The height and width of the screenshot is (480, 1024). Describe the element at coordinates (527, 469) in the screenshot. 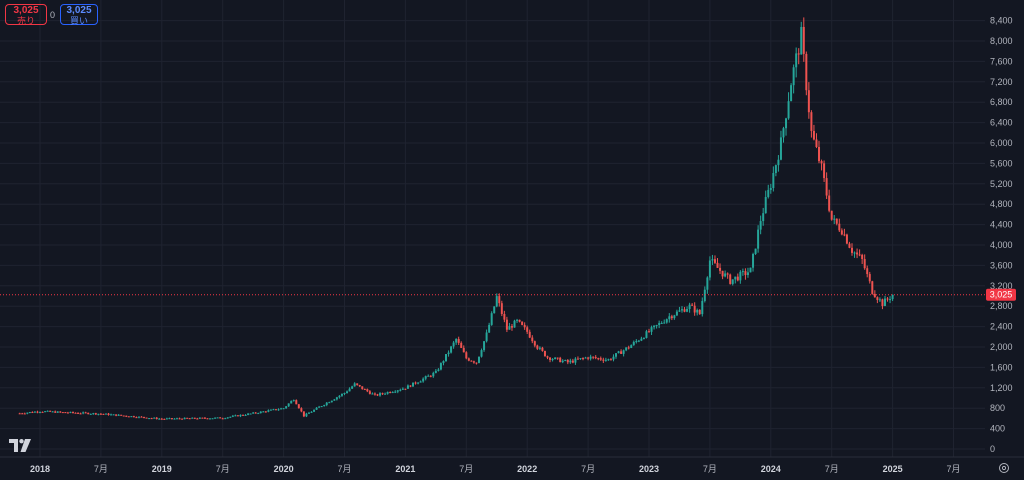

I see `x-tick-label: 2022` at that location.